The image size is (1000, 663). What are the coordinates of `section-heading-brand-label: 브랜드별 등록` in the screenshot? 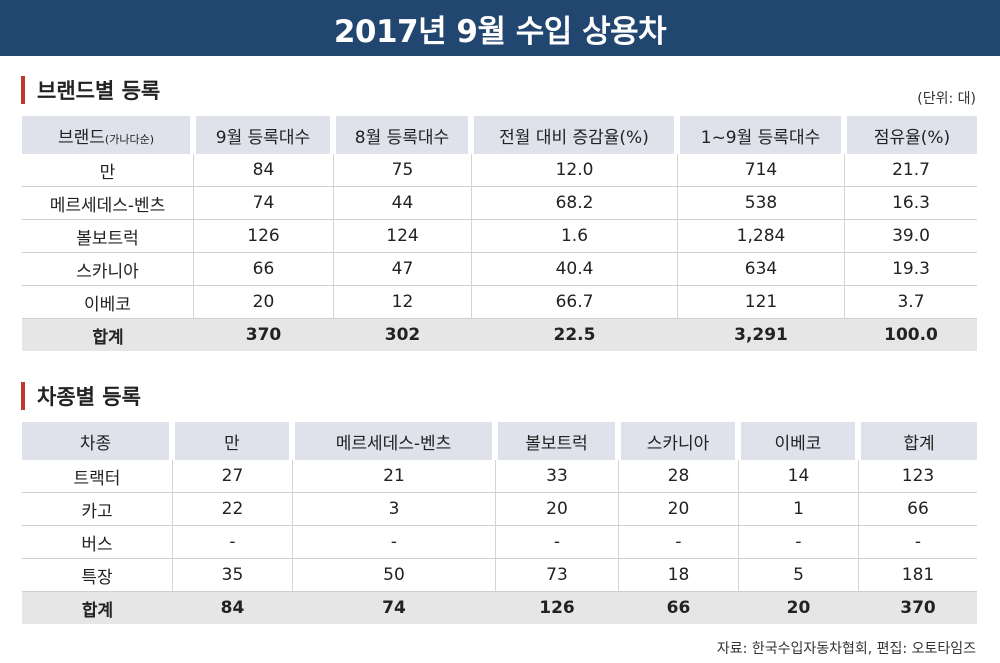 It's located at (99, 91).